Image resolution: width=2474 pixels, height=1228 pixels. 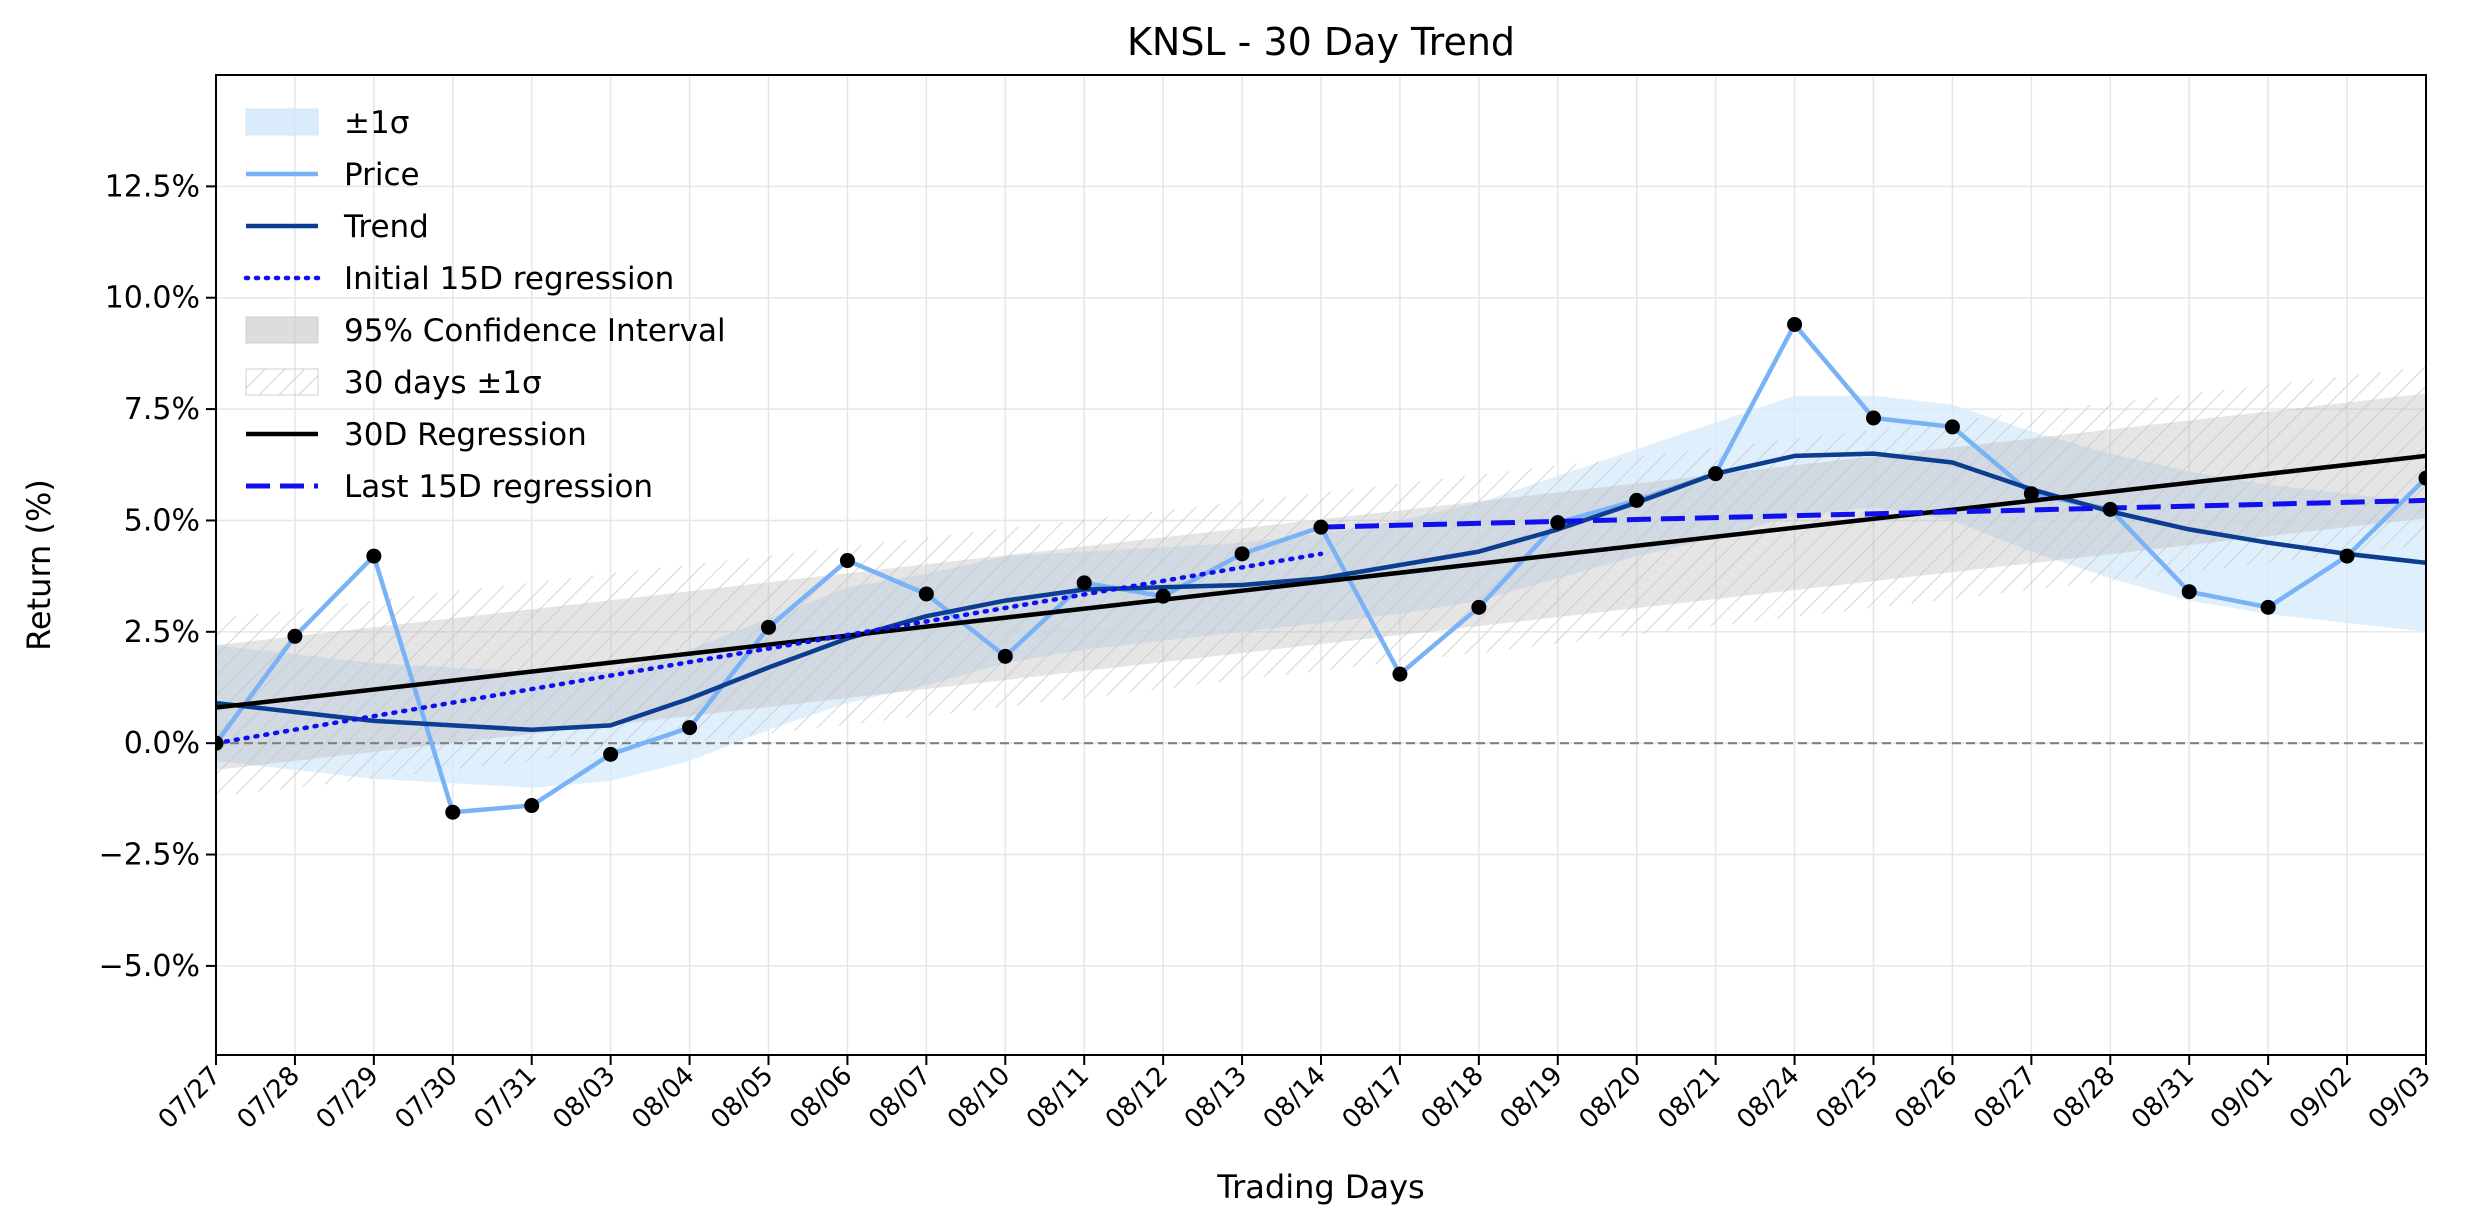 What do you see at coordinates (2400, 1098) in the screenshot?
I see `x-tick-label: 09/03` at bounding box center [2400, 1098].